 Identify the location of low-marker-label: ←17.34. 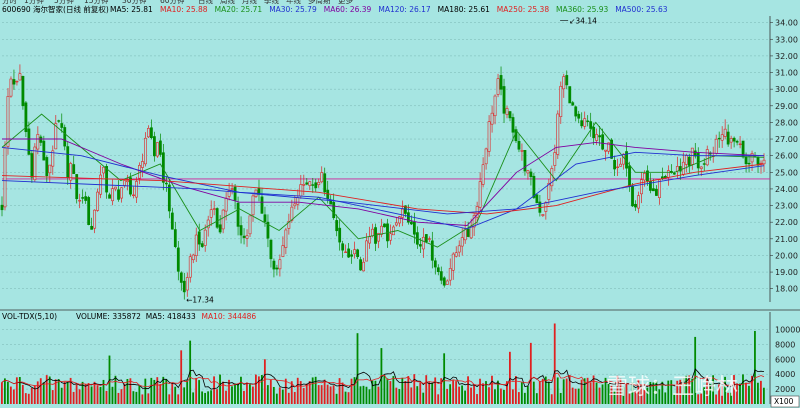
(200, 300).